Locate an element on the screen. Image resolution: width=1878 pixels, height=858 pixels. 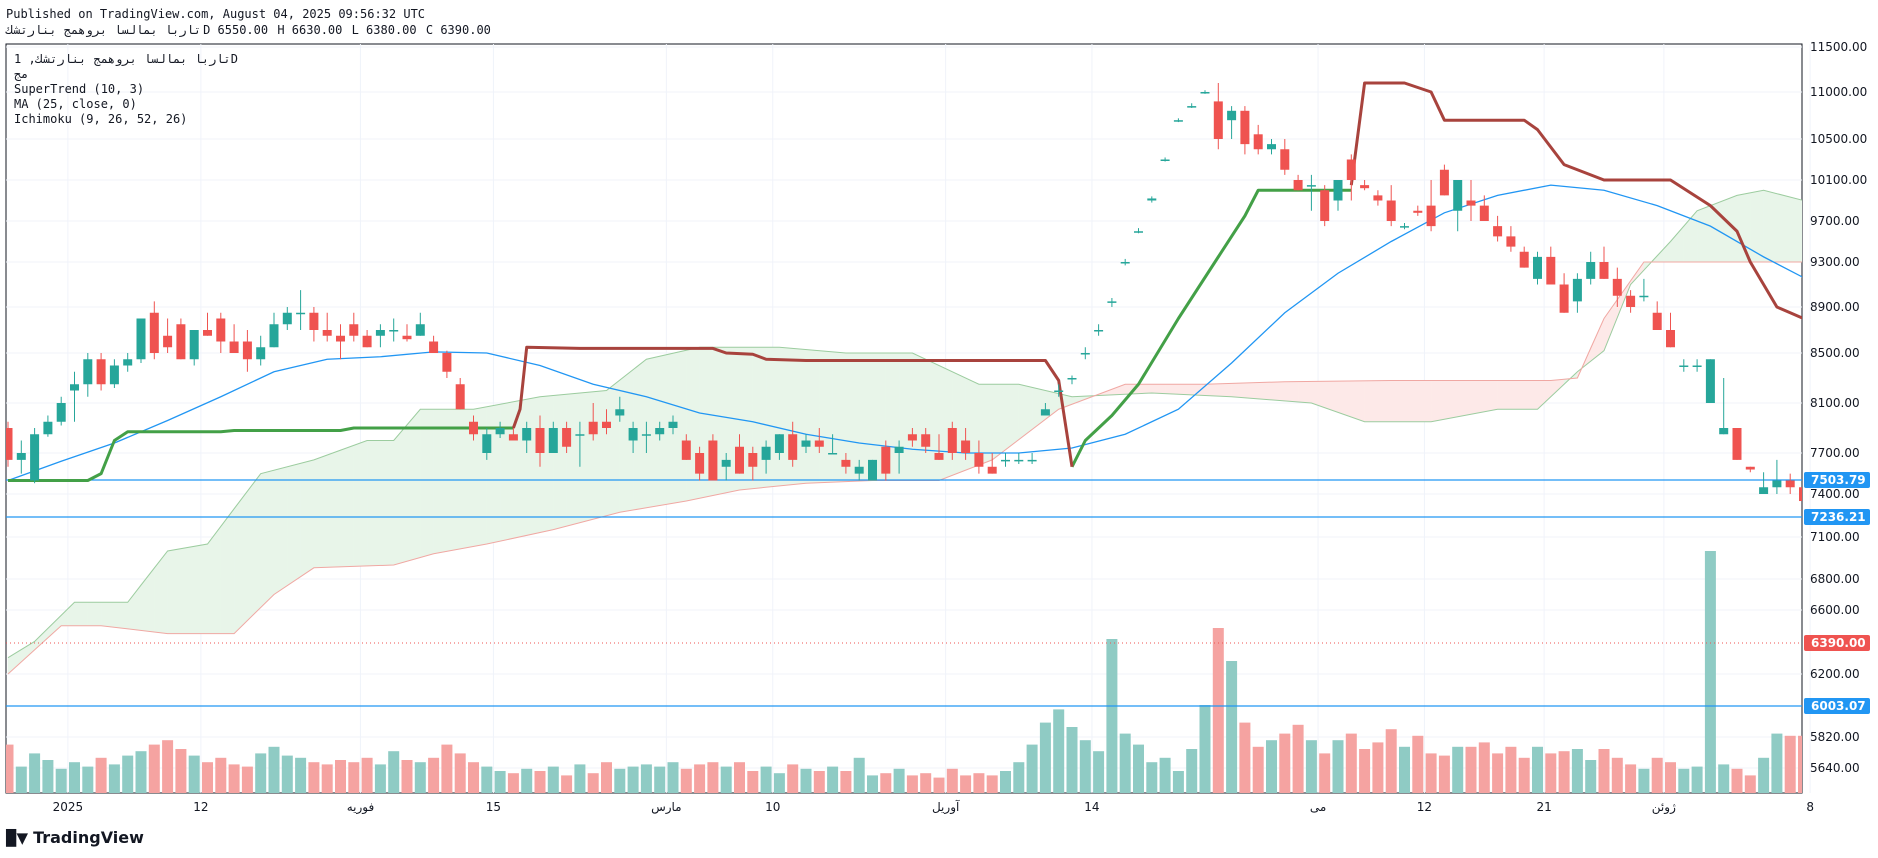
legend-symbol: تاربا بمالسا بروهمج بنارتشك, 1D is located at coordinates (126, 59).